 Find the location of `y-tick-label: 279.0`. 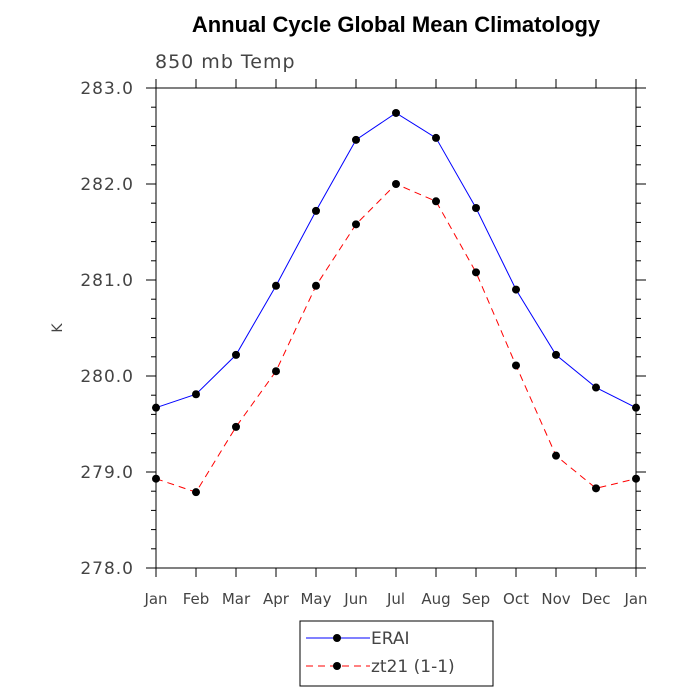

y-tick-label: 279.0 is located at coordinates (107, 473).